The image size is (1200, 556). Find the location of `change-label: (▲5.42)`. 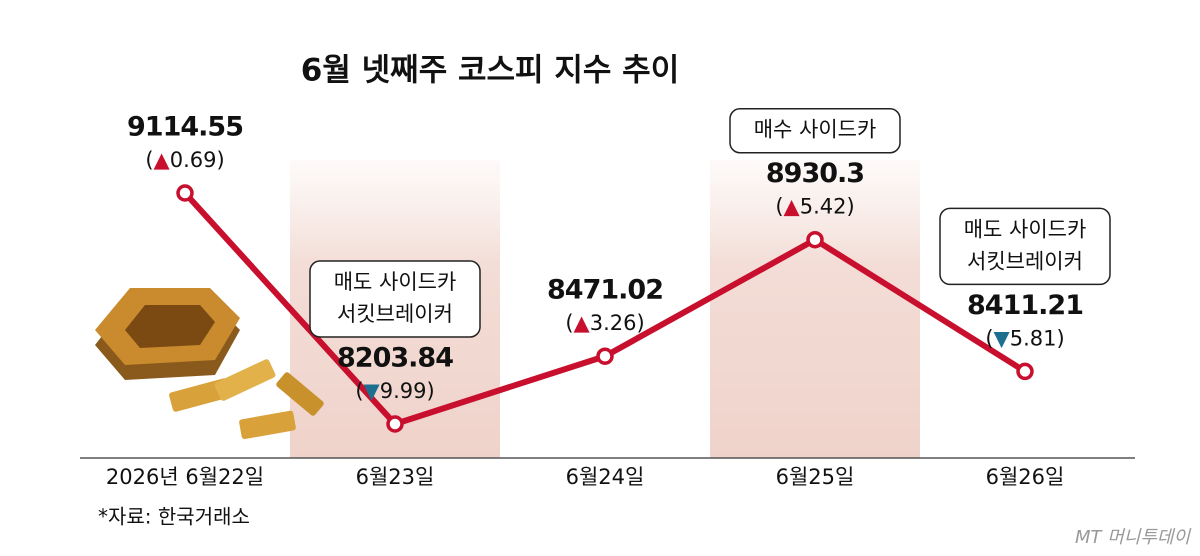

change-label: (▲5.42) is located at coordinates (814, 207).